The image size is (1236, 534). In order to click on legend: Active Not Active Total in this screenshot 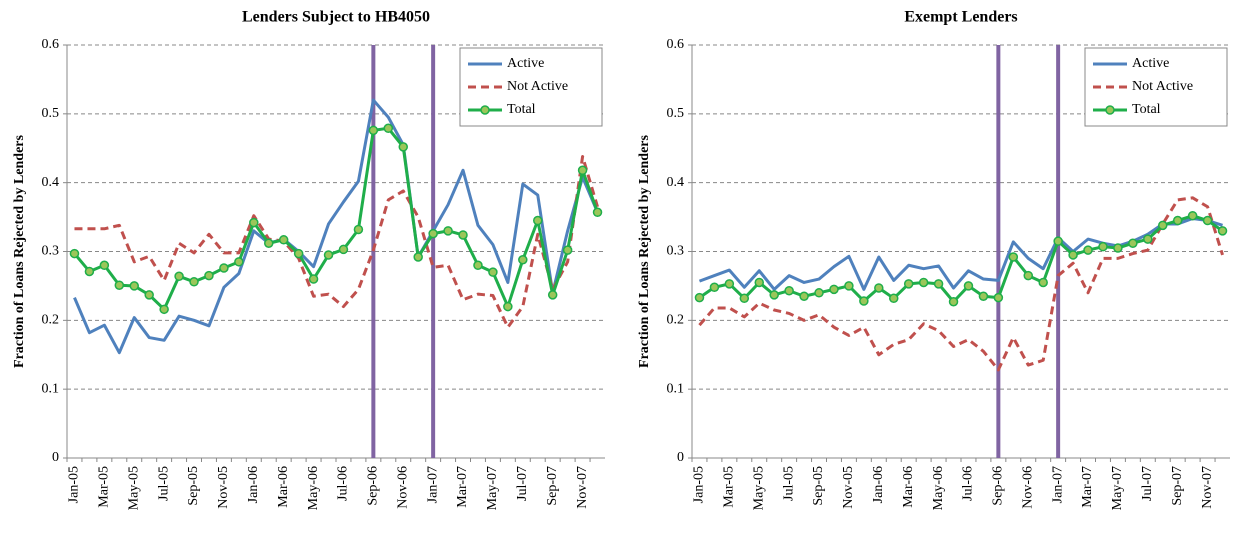, I will do `click(1156, 87)`.